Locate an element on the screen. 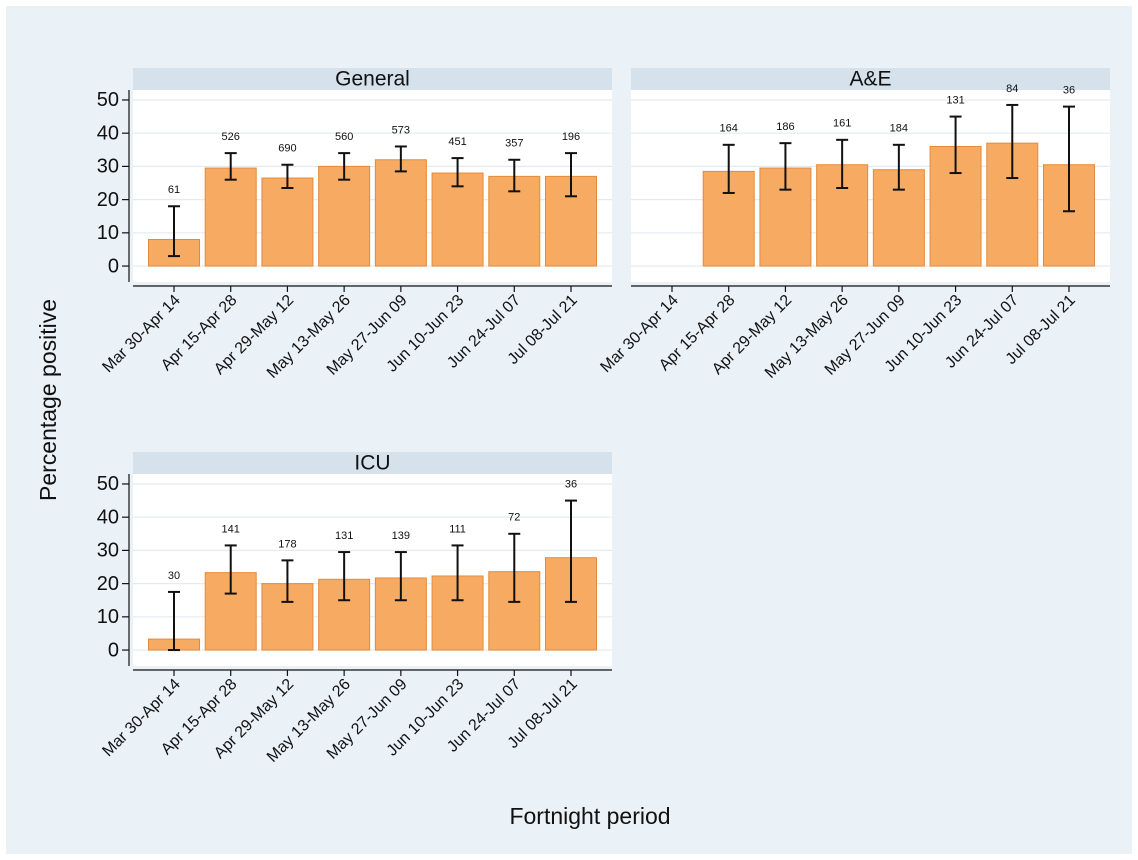 The image size is (1138, 860). count-label: 573 is located at coordinates (401, 130).